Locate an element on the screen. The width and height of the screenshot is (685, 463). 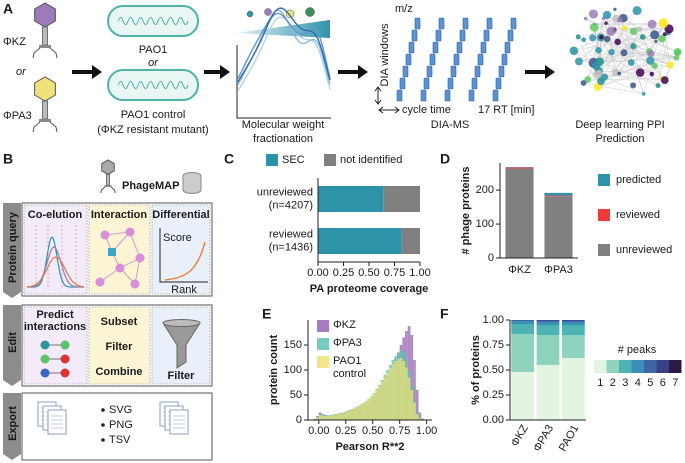
colorbar-label: 2 is located at coordinates (613, 383).